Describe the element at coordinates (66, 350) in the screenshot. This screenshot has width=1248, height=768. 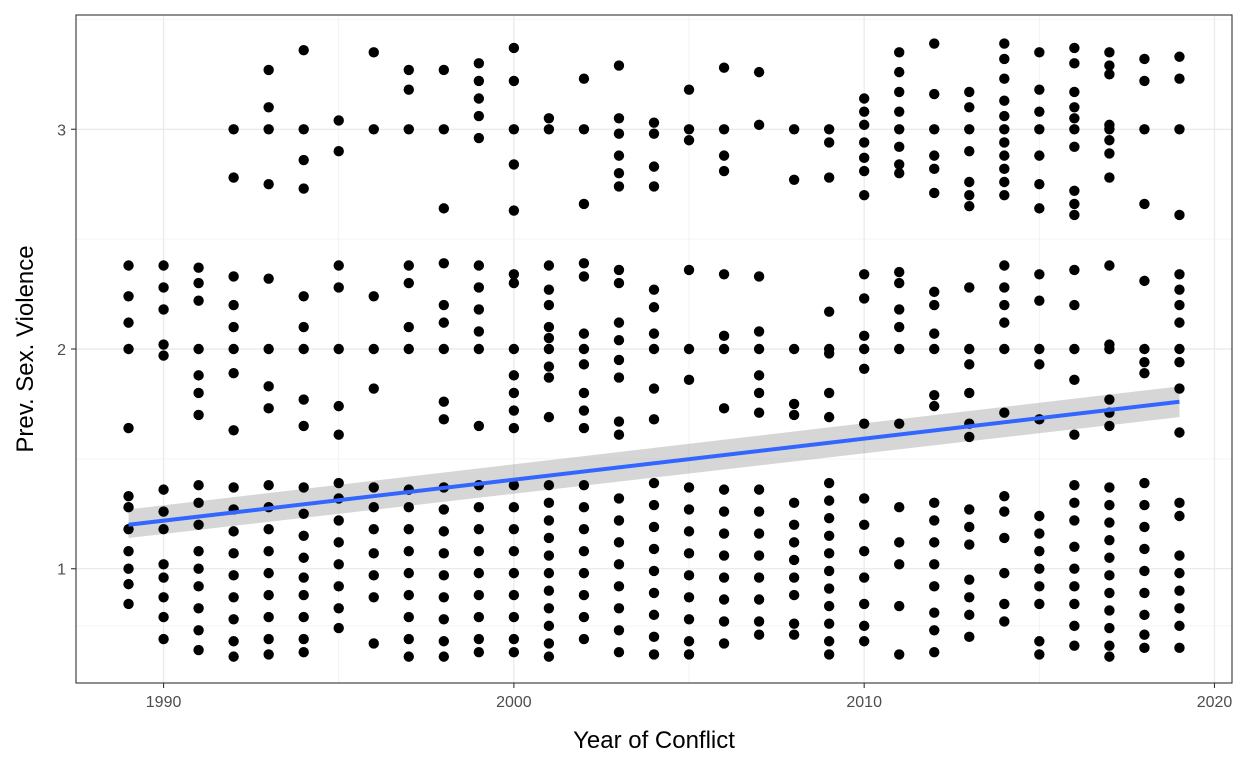
I see `y-axis-ticks: 1 2 3` at that location.